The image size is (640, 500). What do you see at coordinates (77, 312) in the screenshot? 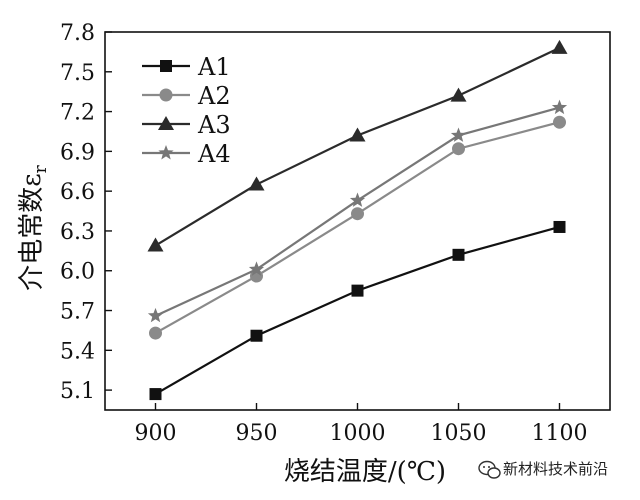
I see `y-tick-label: 5.7` at bounding box center [77, 312].